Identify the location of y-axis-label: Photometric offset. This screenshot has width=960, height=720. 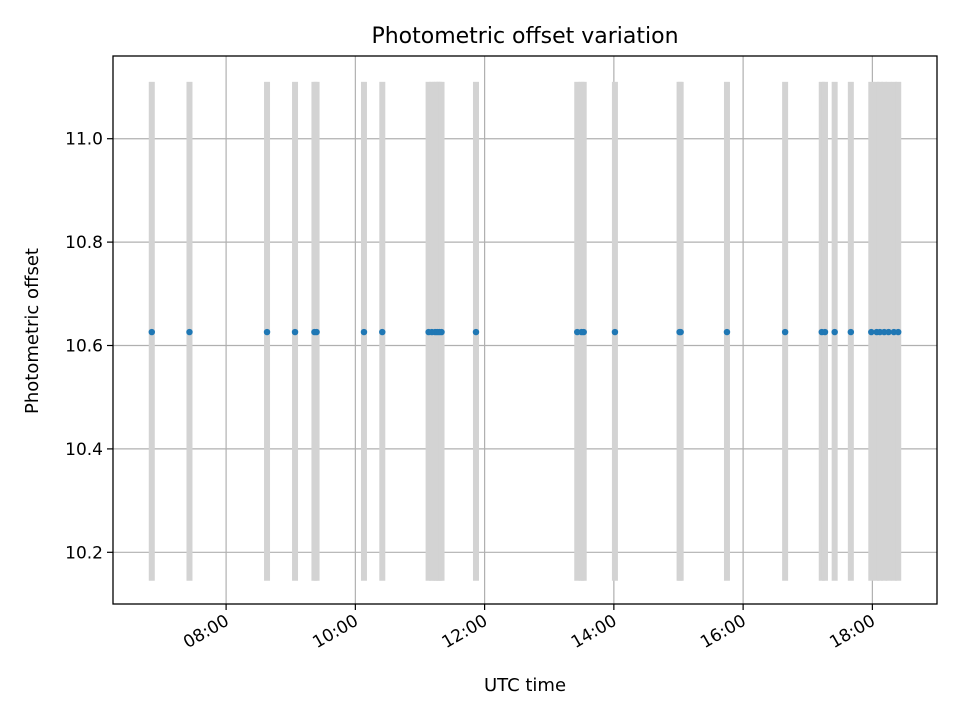
(32, 331).